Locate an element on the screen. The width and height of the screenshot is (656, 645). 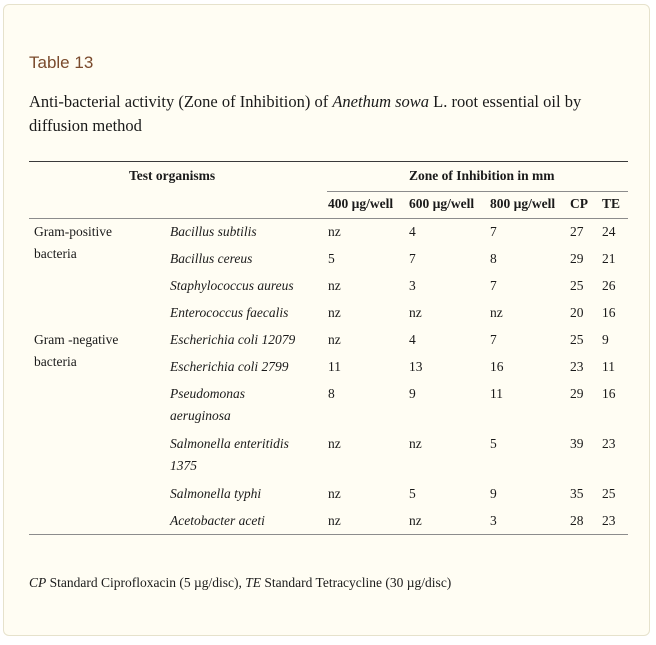
zone-header-rule is located at coordinates (477, 191).